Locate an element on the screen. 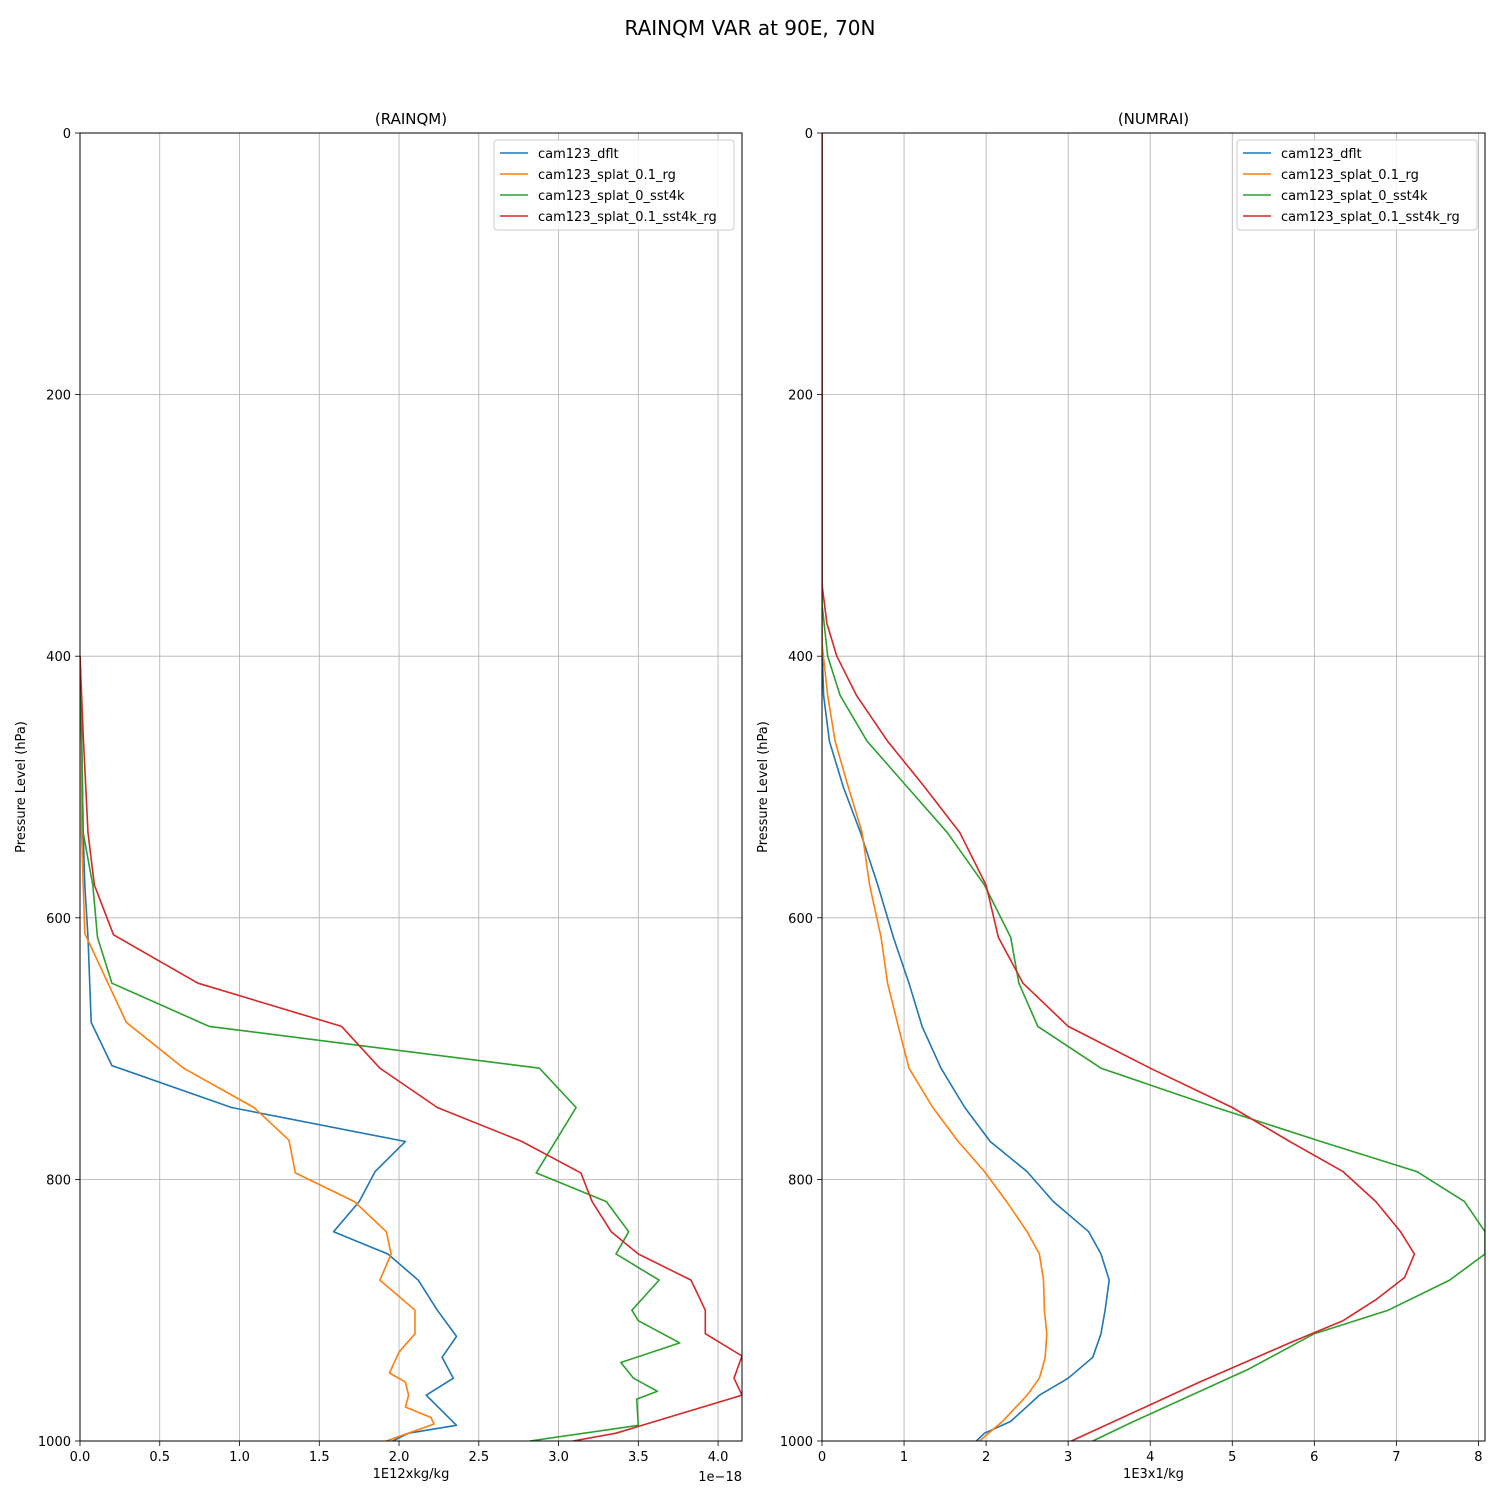 The width and height of the screenshot is (1500, 1500). chart-rainqm-x-tick-label: 2.5 is located at coordinates (478, 1457).